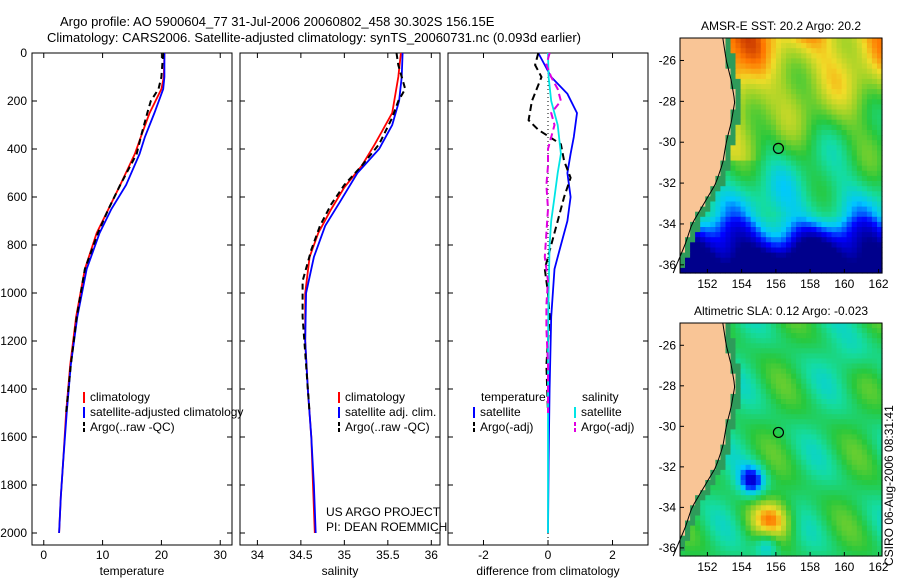  Describe the element at coordinates (668, 548) in the screenshot. I see `sla-map-ytick-label: -36` at that location.